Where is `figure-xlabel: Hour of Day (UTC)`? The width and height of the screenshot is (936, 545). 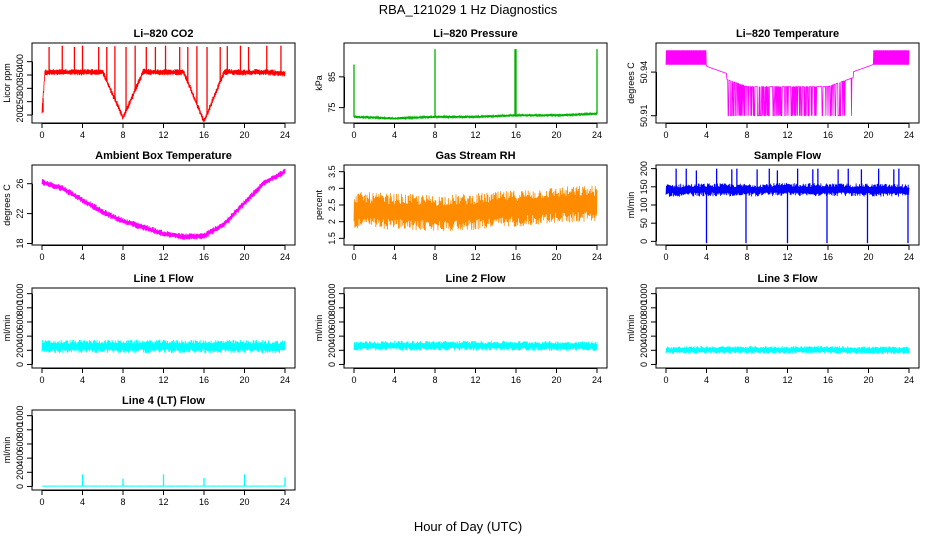 figure-xlabel: Hour of Day (UTC) is located at coordinates (468, 526).